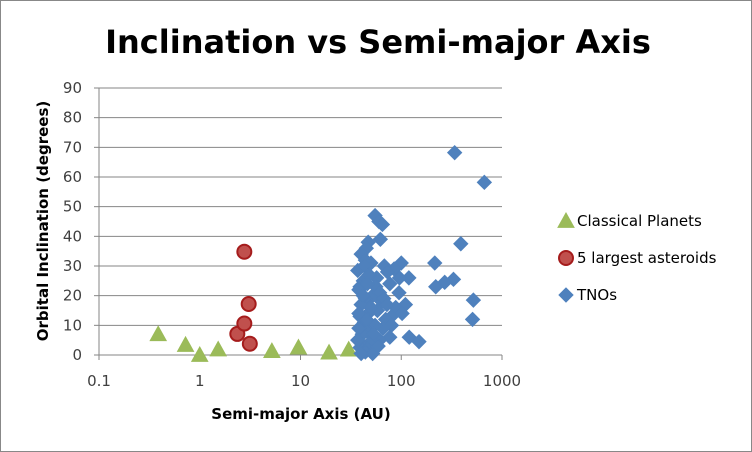  What do you see at coordinates (378, 42) in the screenshot?
I see `chart-title: Inclination vs Semi-major Axis` at bounding box center [378, 42].